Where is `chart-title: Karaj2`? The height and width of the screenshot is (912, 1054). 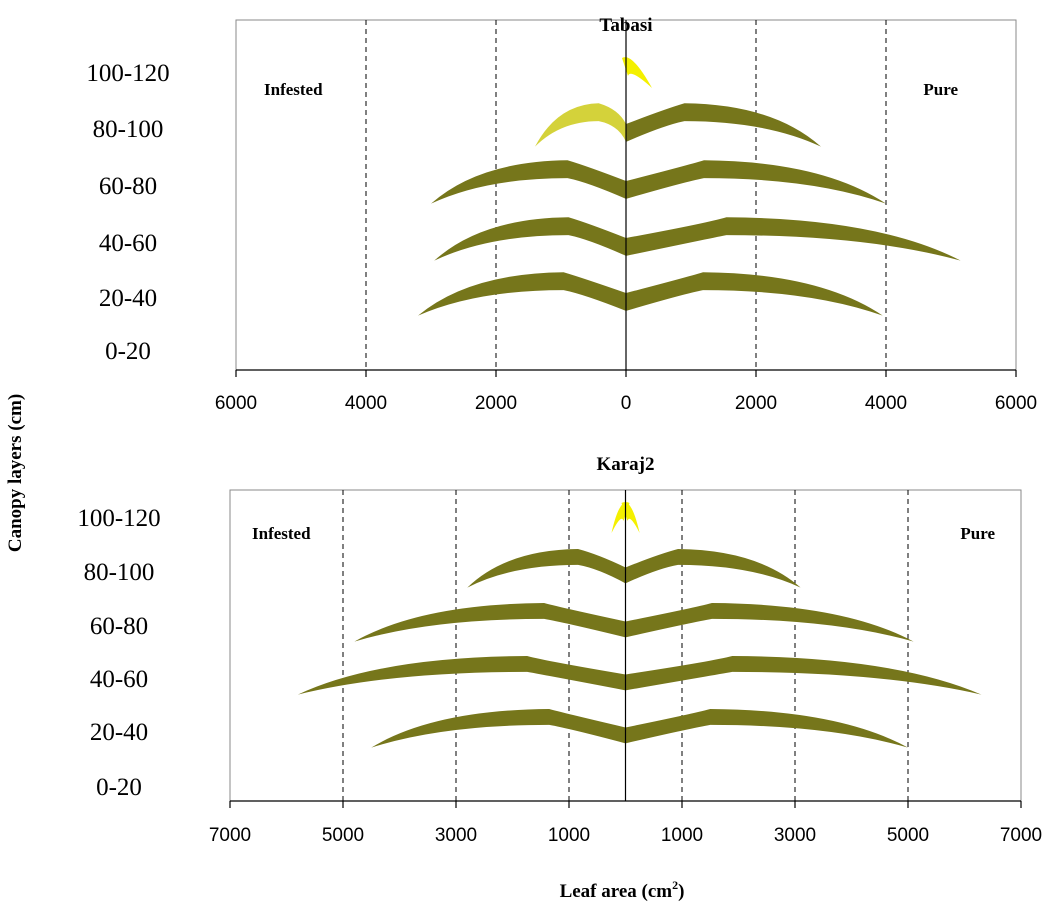
chart-title: Karaj2 is located at coordinates (625, 464).